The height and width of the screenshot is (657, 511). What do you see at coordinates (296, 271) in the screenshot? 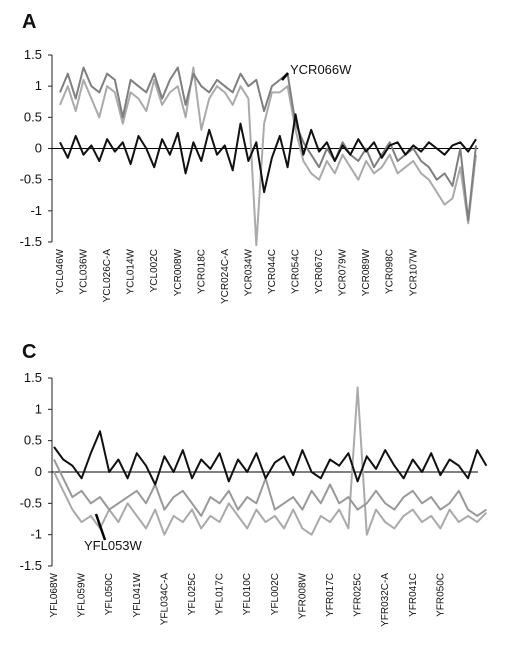
I see `x-tick-label: YCR054C` at bounding box center [296, 271].